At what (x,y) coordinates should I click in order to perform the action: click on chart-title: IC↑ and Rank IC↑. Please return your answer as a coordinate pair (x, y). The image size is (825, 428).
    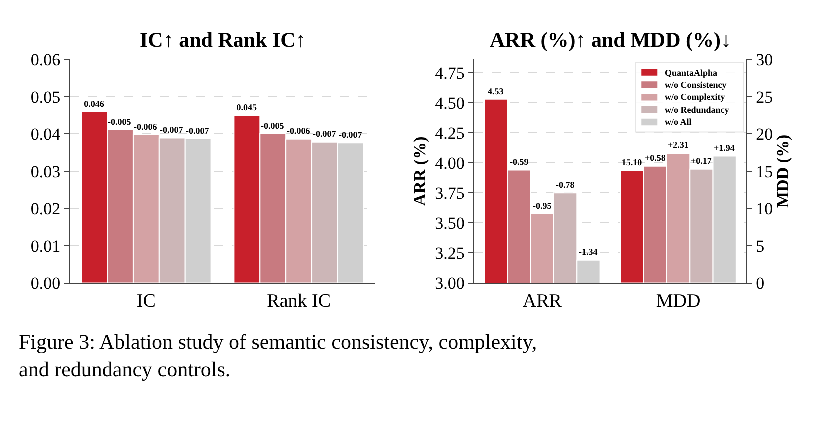
    Looking at the image, I should click on (223, 40).